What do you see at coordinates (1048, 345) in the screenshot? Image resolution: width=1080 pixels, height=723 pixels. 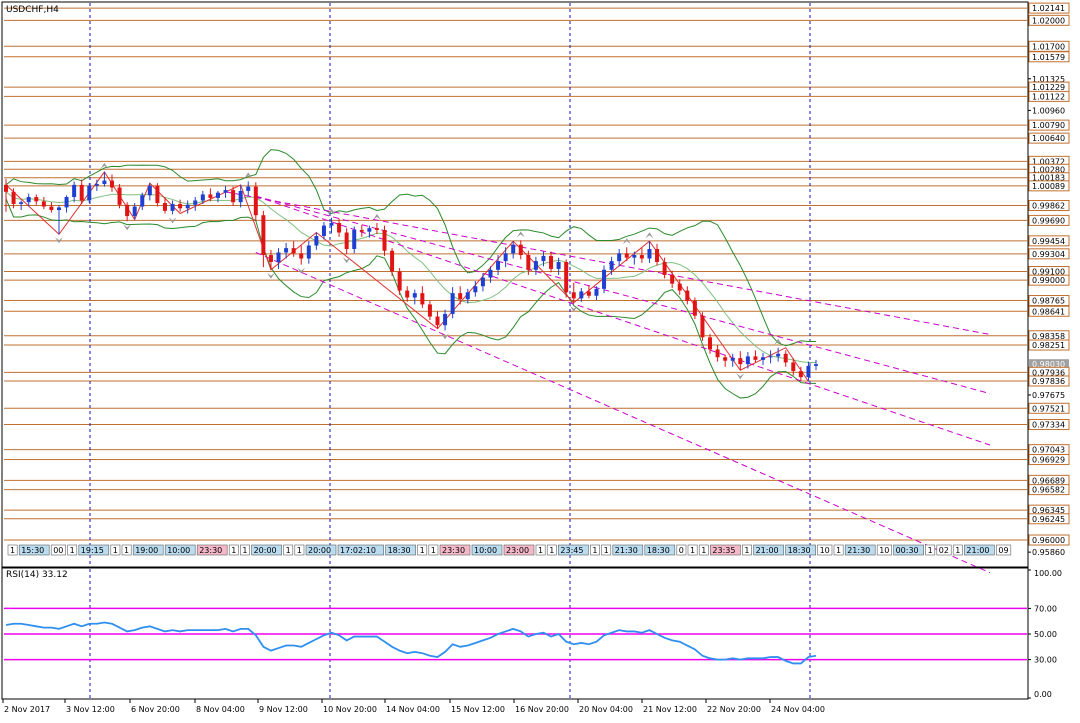 I see `price-label-23: 0.98251` at bounding box center [1048, 345].